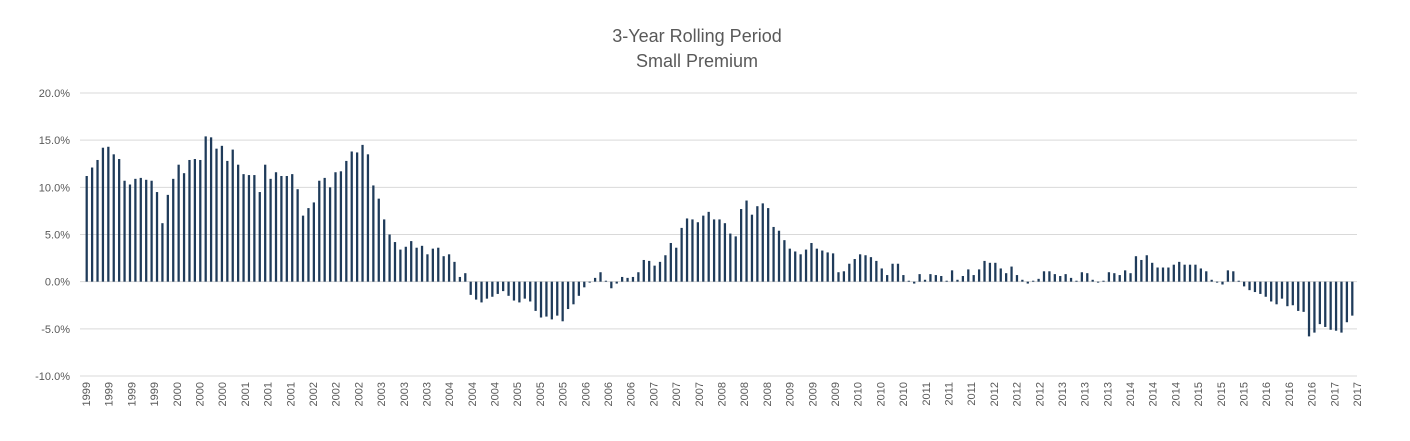 This screenshot has width=1410, height=441. Describe the element at coordinates (450, 394) in the screenshot. I see `x-tick-label: 2004` at that location.